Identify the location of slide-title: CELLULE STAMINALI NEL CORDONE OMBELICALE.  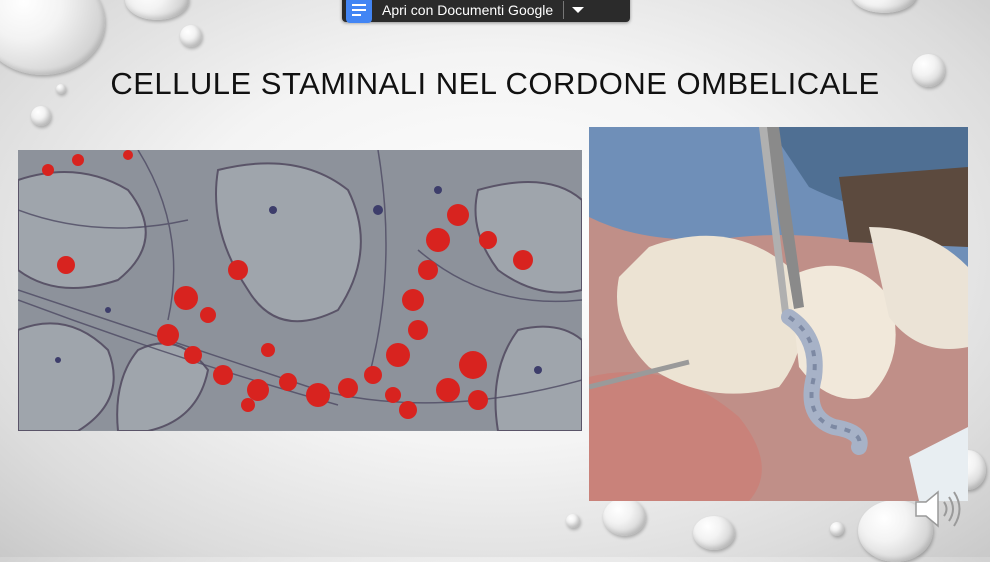
(495, 83).